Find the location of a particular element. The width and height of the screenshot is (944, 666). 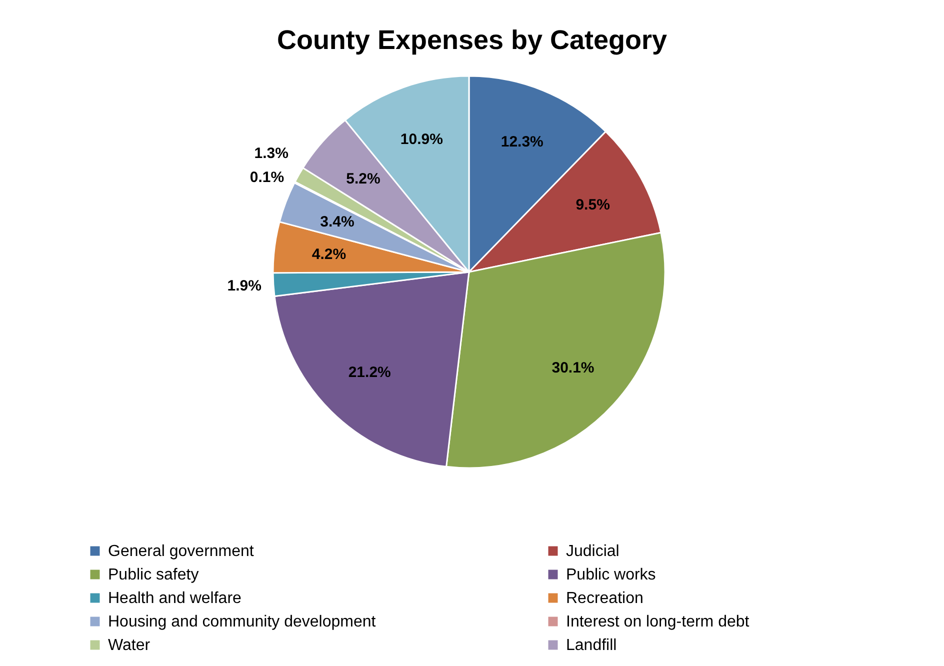

legend-label: Public works is located at coordinates (611, 575).